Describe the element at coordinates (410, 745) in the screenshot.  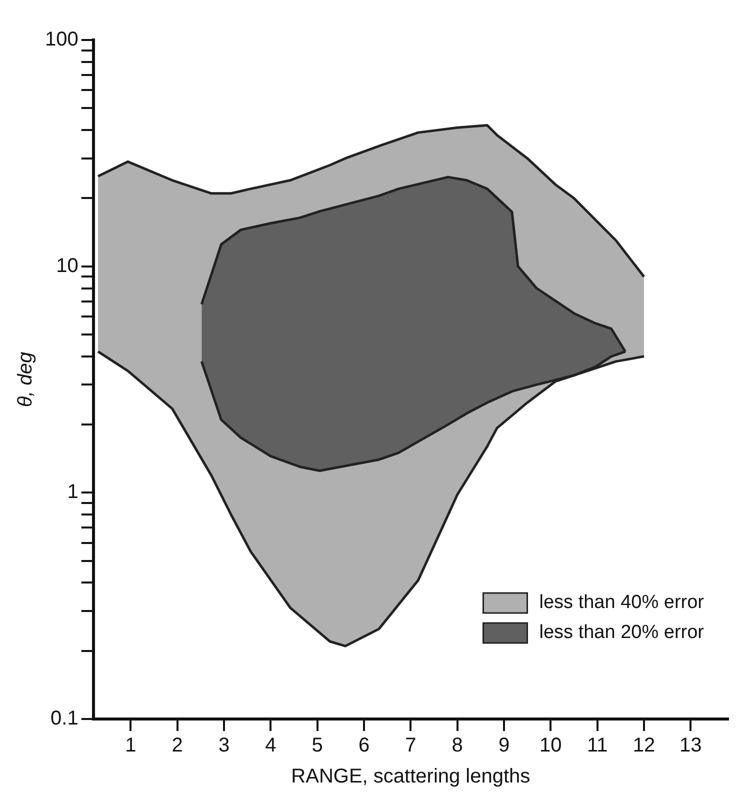
I see `x-tick-label: 7` at that location.